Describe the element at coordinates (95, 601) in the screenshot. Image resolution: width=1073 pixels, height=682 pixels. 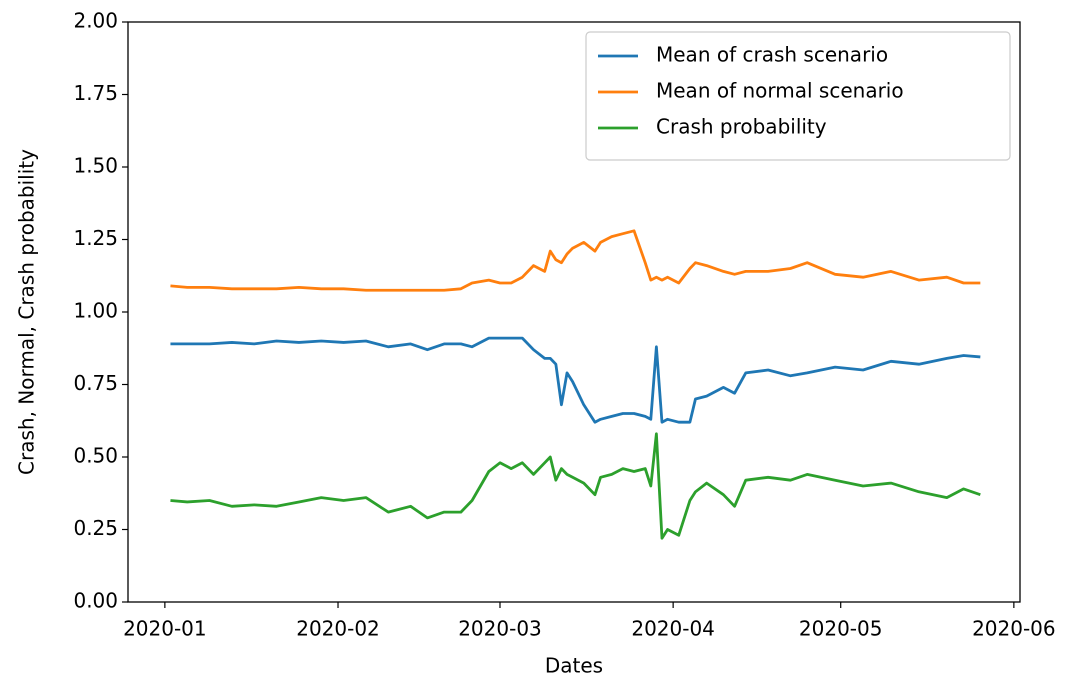
I see `y-tick-label: 0.00` at that location.